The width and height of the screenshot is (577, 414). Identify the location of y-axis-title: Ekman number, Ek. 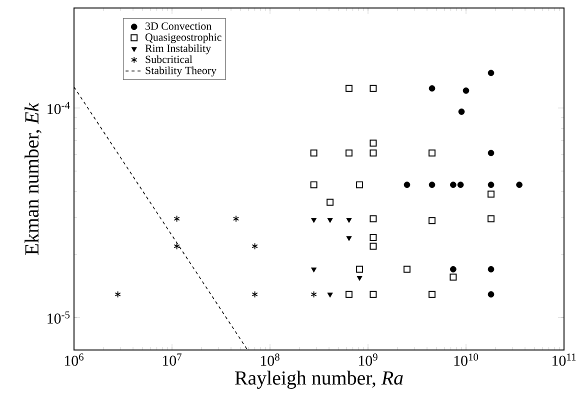
(33, 178).